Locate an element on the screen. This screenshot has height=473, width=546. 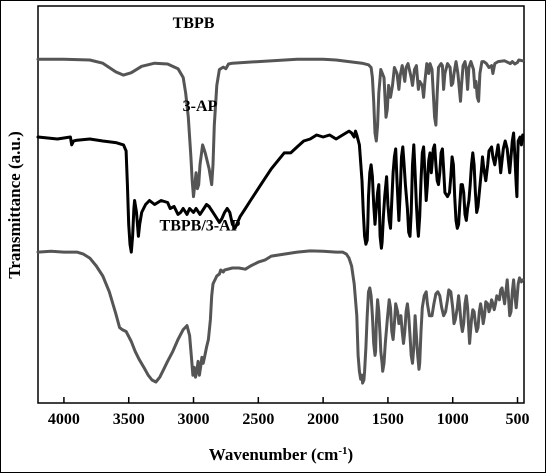
x-tick-label: 3500 is located at coordinates (129, 419).